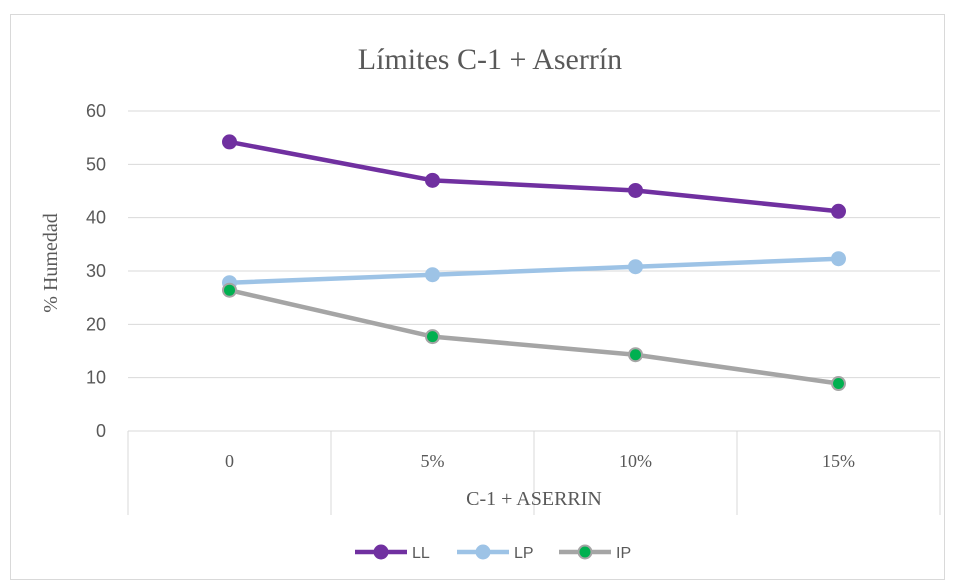 Image resolution: width=957 pixels, height=583 pixels. I want to click on x-category-dividers, so click(534, 473).